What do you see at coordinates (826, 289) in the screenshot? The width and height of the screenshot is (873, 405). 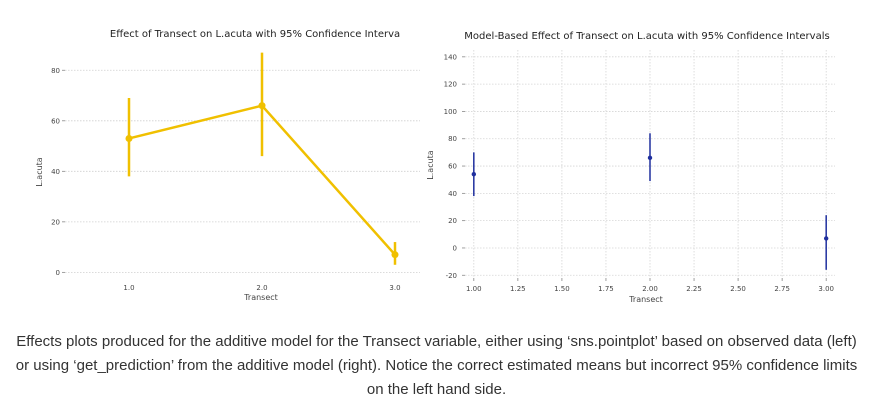 I see `right-xtick-label: 3.00` at bounding box center [826, 289].